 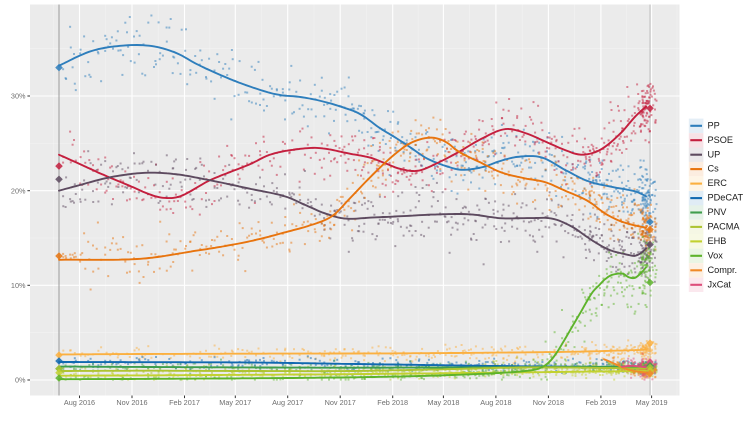 What do you see at coordinates (718, 183) in the screenshot?
I see `svg-text: ERC` at bounding box center [718, 183].